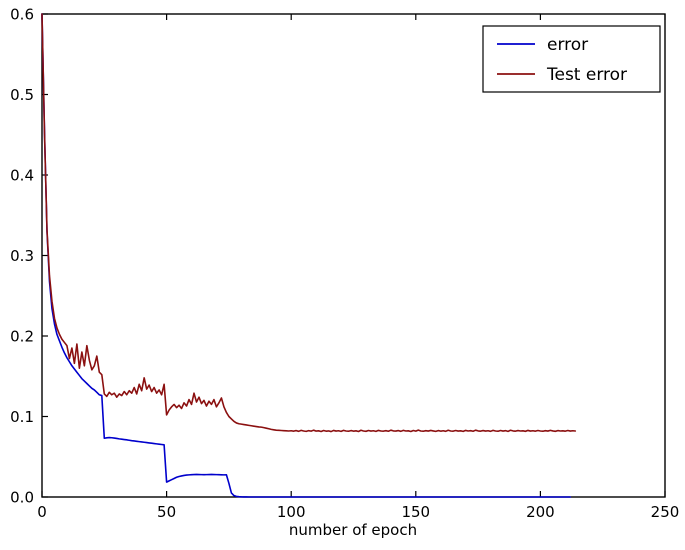 The height and width of the screenshot is (550, 685). What do you see at coordinates (567, 45) in the screenshot?
I see `legend-label-error: error` at bounding box center [567, 45].